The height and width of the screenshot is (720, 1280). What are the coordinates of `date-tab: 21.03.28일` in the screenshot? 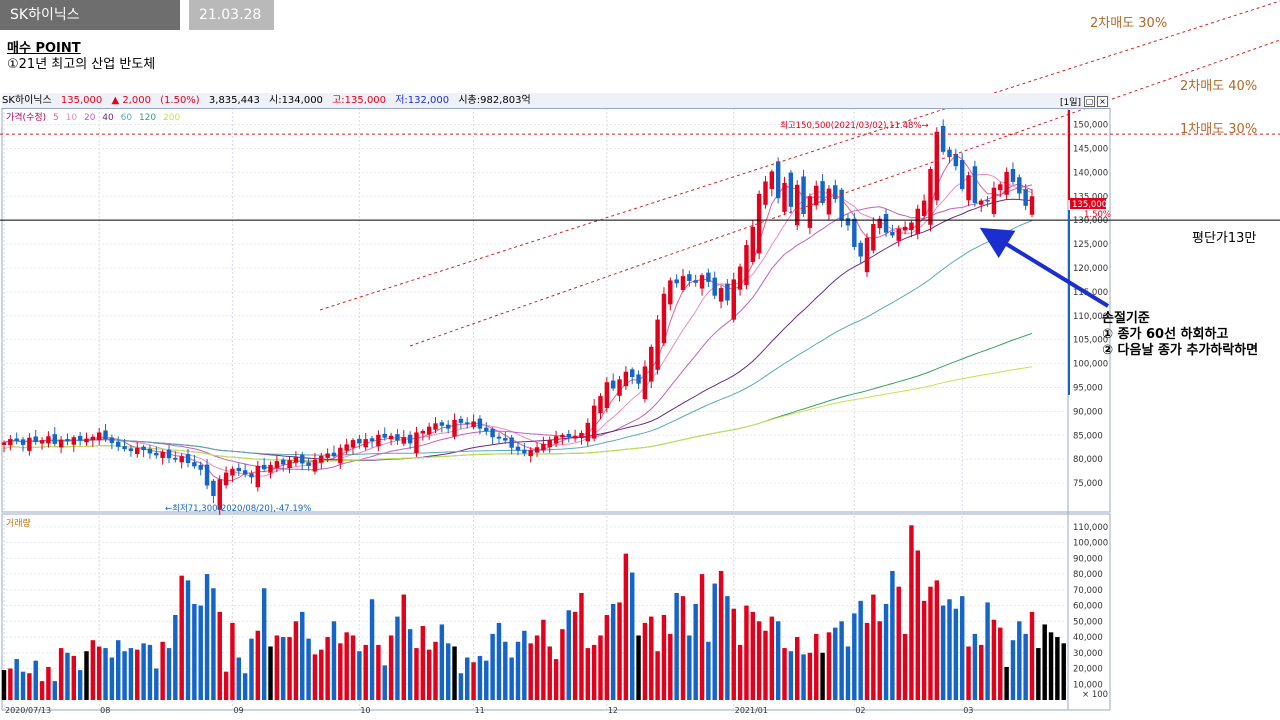 It's located at (231, 26).